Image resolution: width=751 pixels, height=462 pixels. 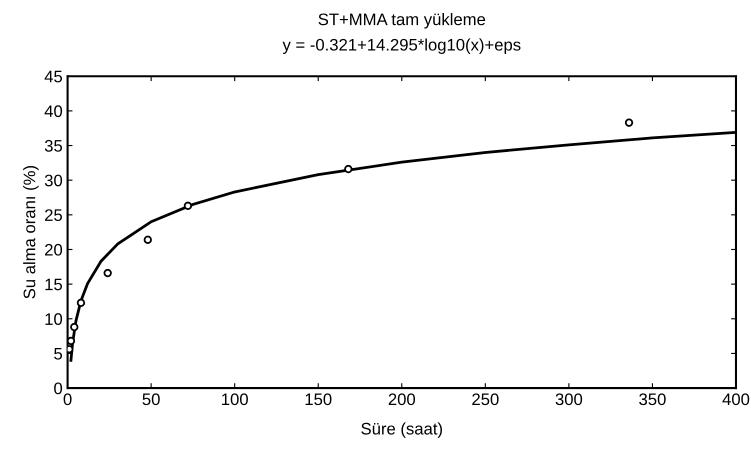 What do you see at coordinates (53, 215) in the screenshot?
I see `y-tick-label: 25` at bounding box center [53, 215].